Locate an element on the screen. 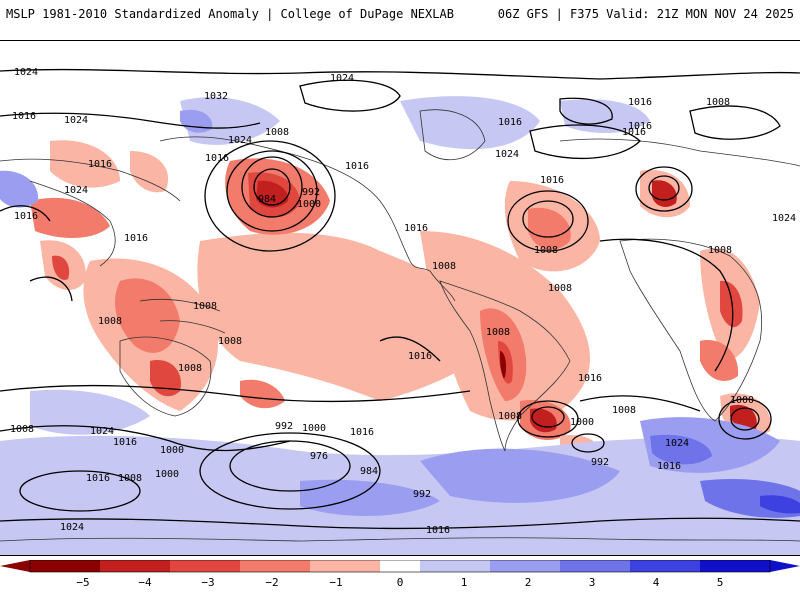  coastline-south-america is located at coordinates (505, 366).